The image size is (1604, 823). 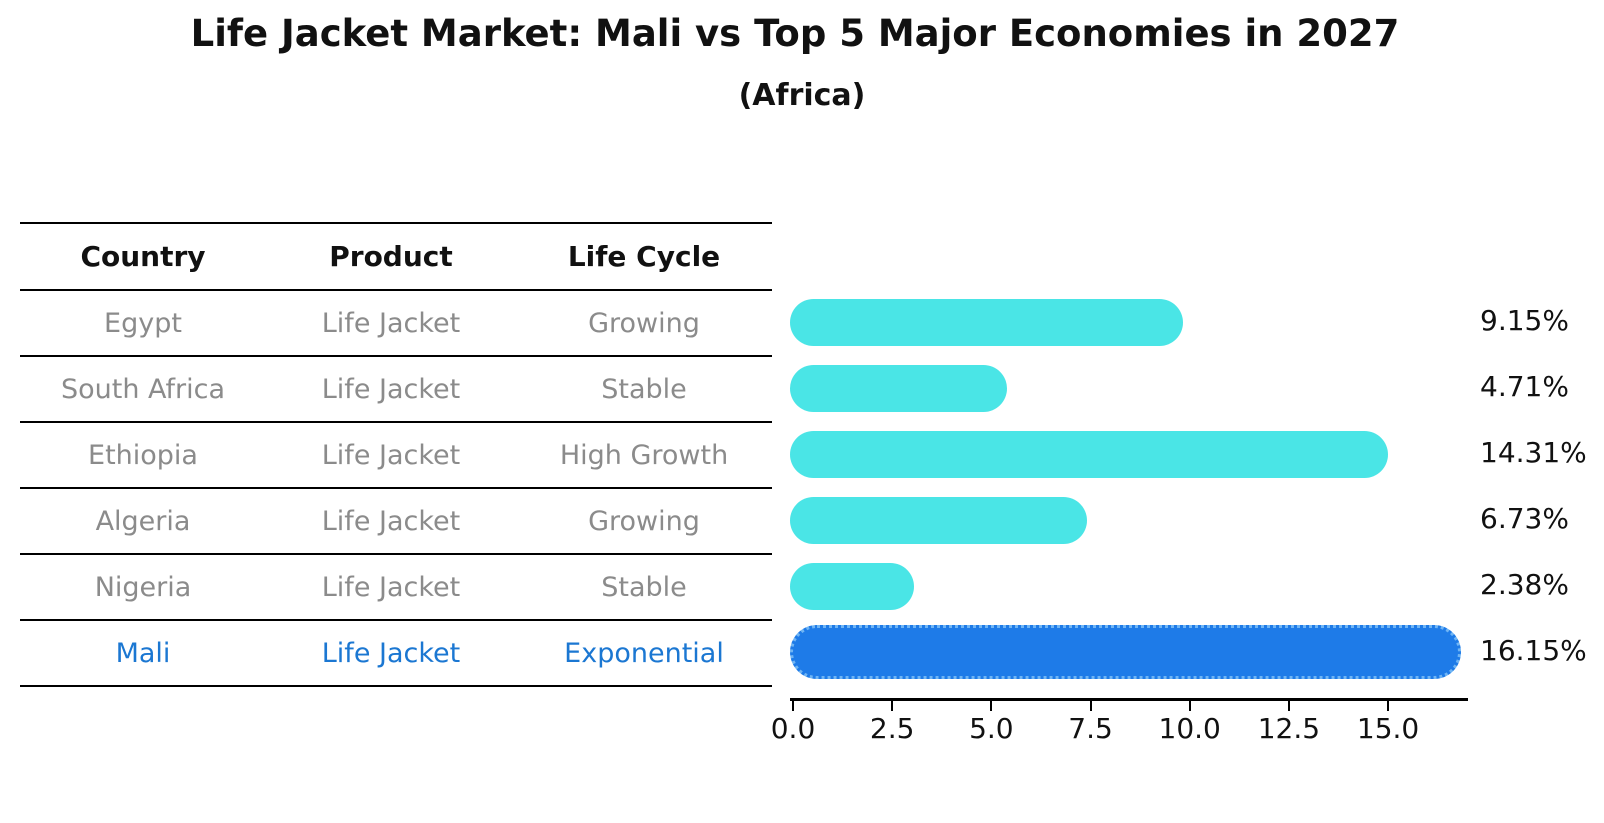 I want to click on bar-value-label: 2.38%, so click(x=1524, y=584).